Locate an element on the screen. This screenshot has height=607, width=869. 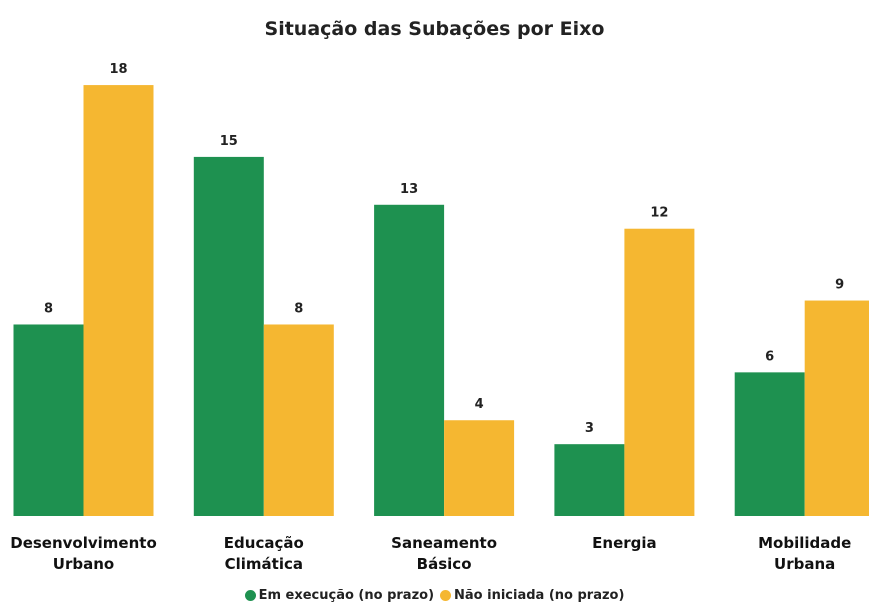
value-label: 3 is located at coordinates (589, 428).